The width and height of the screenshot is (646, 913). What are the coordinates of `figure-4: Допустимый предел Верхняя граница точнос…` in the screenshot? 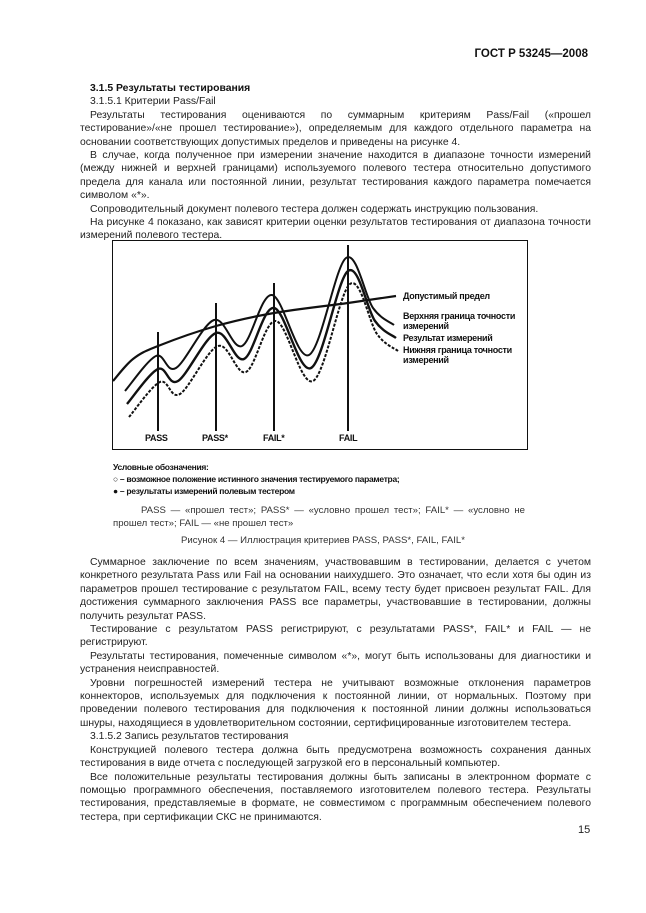 It's located at (320, 345).